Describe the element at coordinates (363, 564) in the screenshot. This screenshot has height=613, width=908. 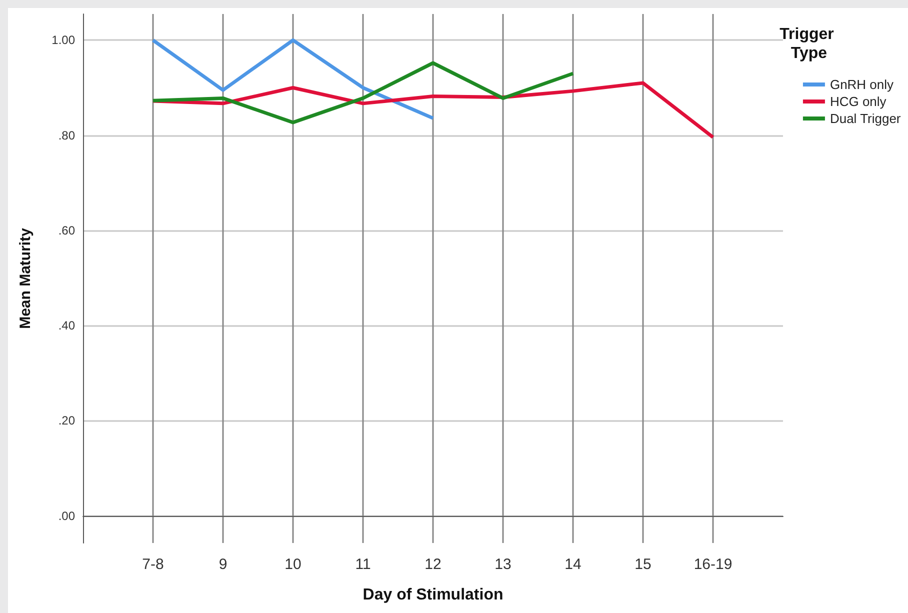
I see `x-tick-label: 11` at that location.